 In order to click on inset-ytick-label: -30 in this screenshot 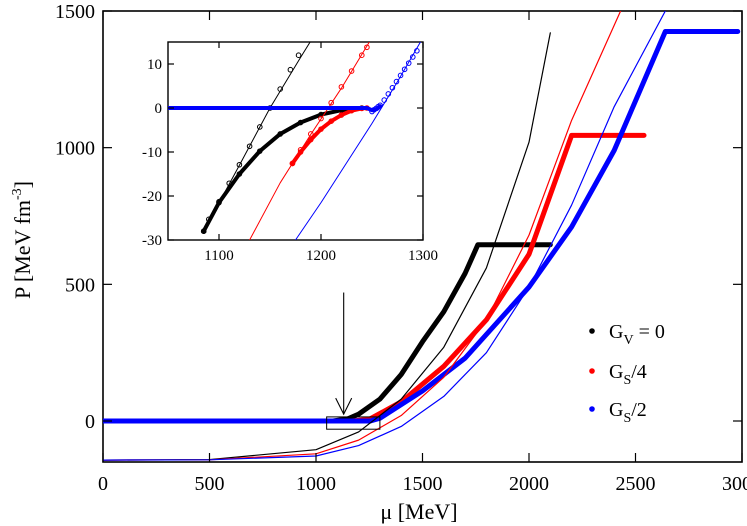, I will do `click(152, 241)`.